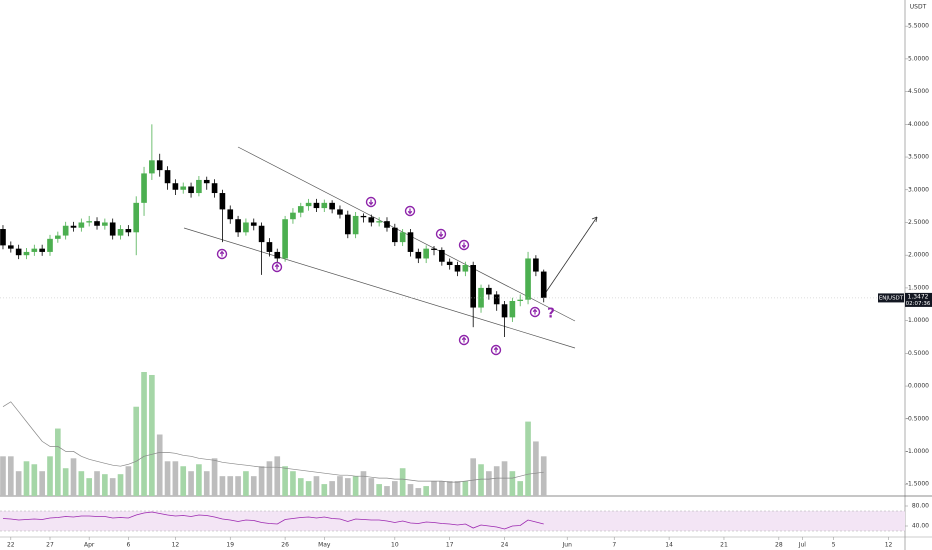  Describe the element at coordinates (551, 314) in the screenshot. I see `annotation: ?` at that location.